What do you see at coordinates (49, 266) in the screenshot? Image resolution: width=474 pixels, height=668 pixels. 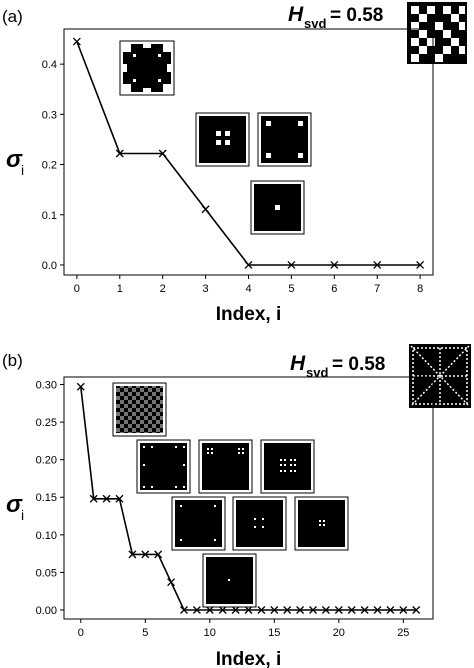 I see `y-tick-label-a: 0.0` at bounding box center [49, 266].